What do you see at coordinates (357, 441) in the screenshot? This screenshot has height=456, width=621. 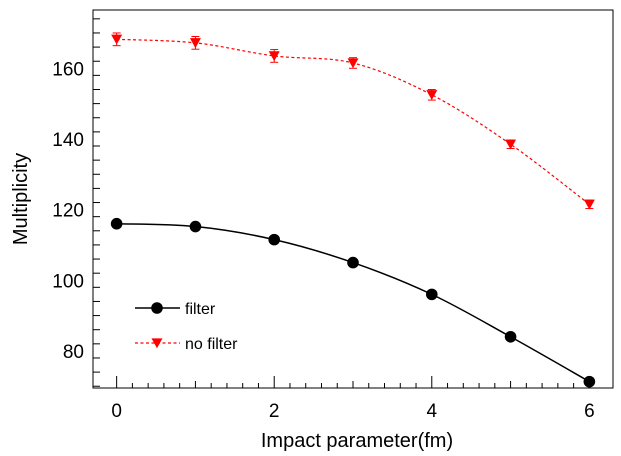 I see `x-axis-label: Impact parameter(fm)` at bounding box center [357, 441].